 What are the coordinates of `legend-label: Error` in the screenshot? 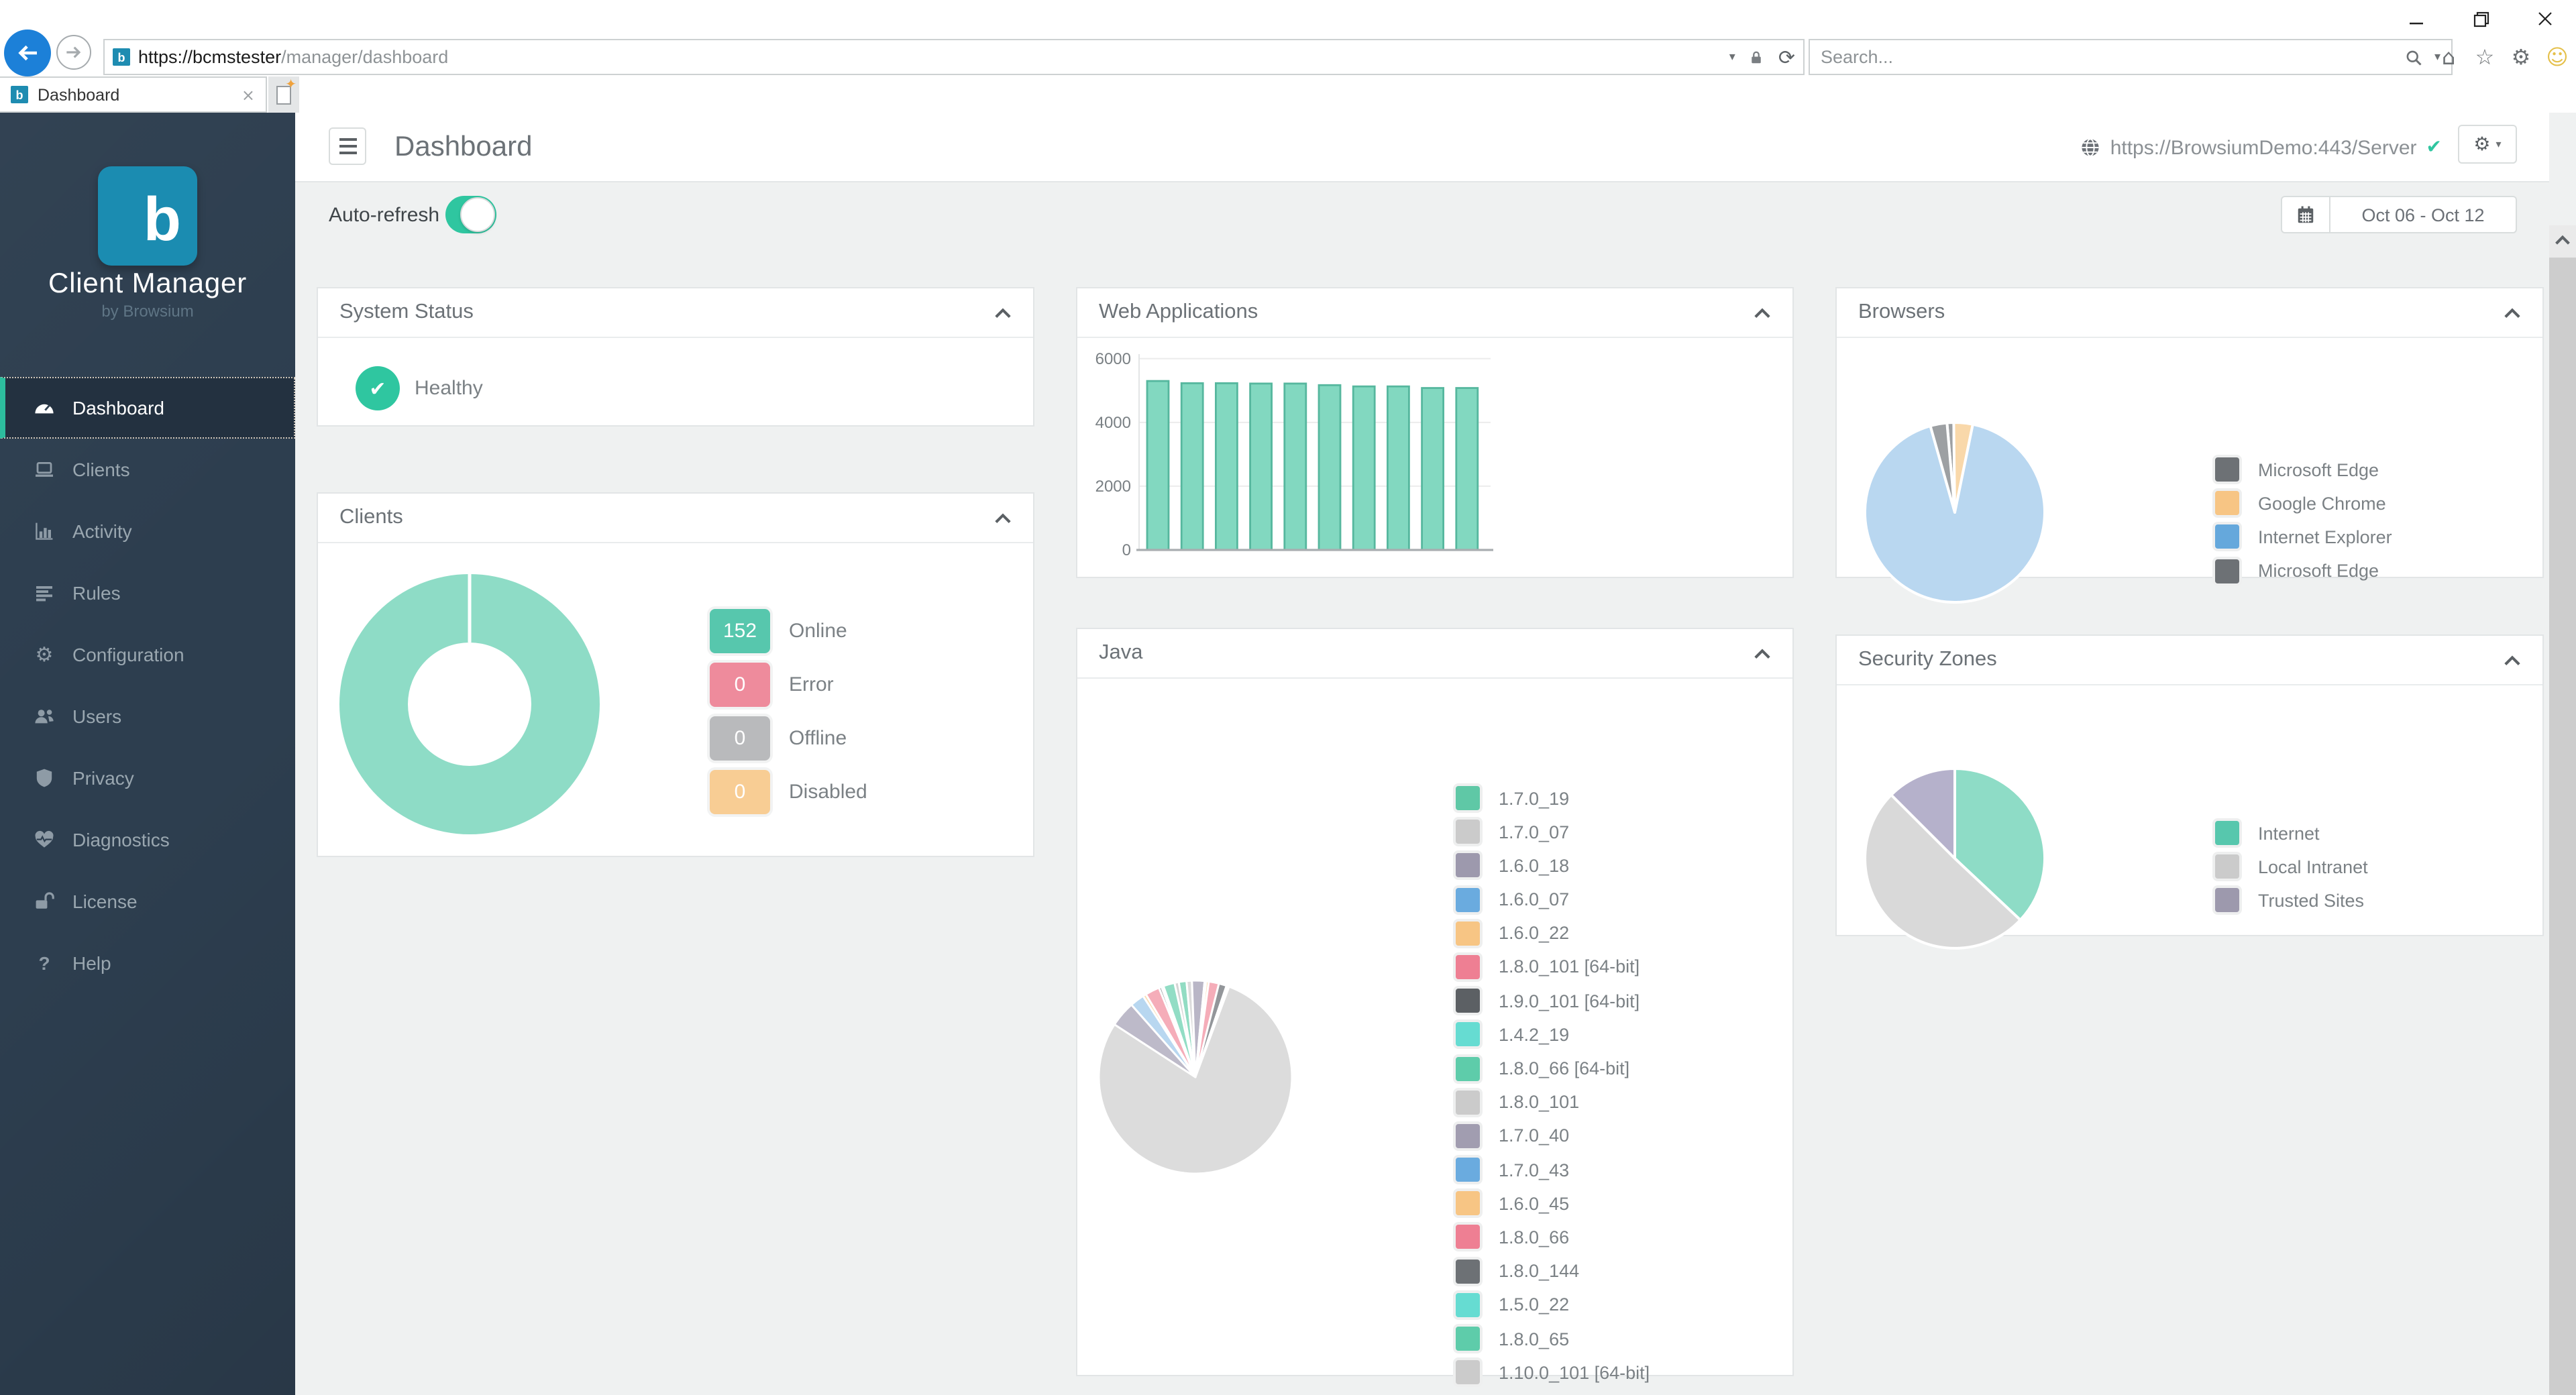 It's located at (811, 684).